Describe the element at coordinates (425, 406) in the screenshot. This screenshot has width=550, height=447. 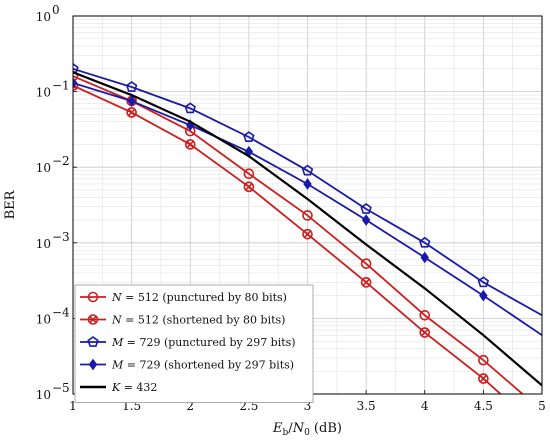
I see `x-tick-label: 4` at that location.